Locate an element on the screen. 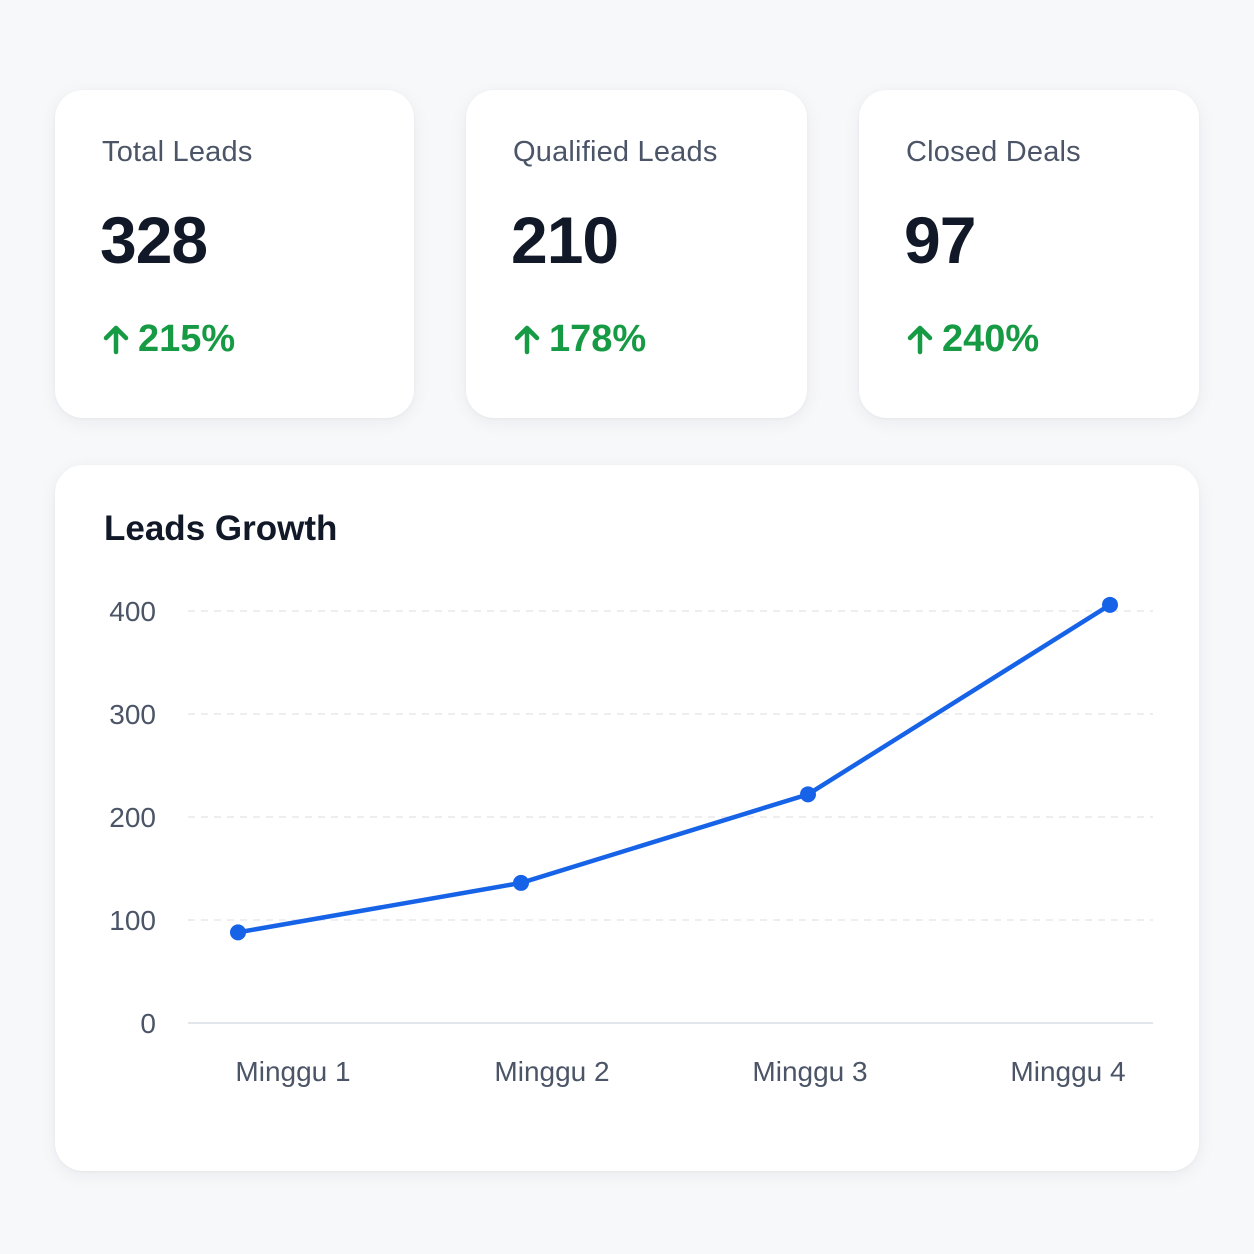 The image size is (1254, 1254). x-tick-label: Minggu 1 is located at coordinates (292, 1071).